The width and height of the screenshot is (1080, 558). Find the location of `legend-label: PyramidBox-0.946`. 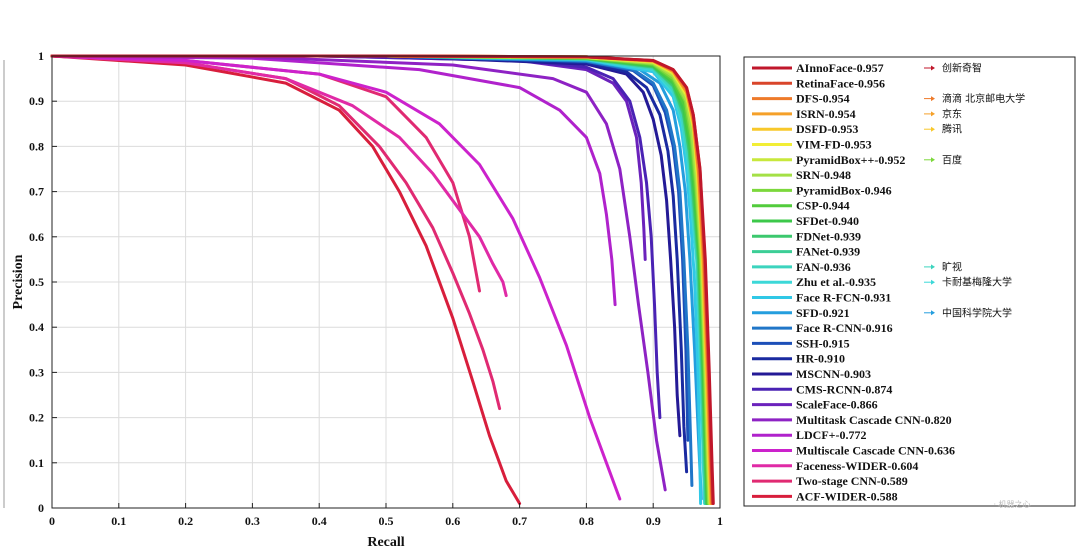

legend-label: PyramidBox-0.946 is located at coordinates (844, 190).